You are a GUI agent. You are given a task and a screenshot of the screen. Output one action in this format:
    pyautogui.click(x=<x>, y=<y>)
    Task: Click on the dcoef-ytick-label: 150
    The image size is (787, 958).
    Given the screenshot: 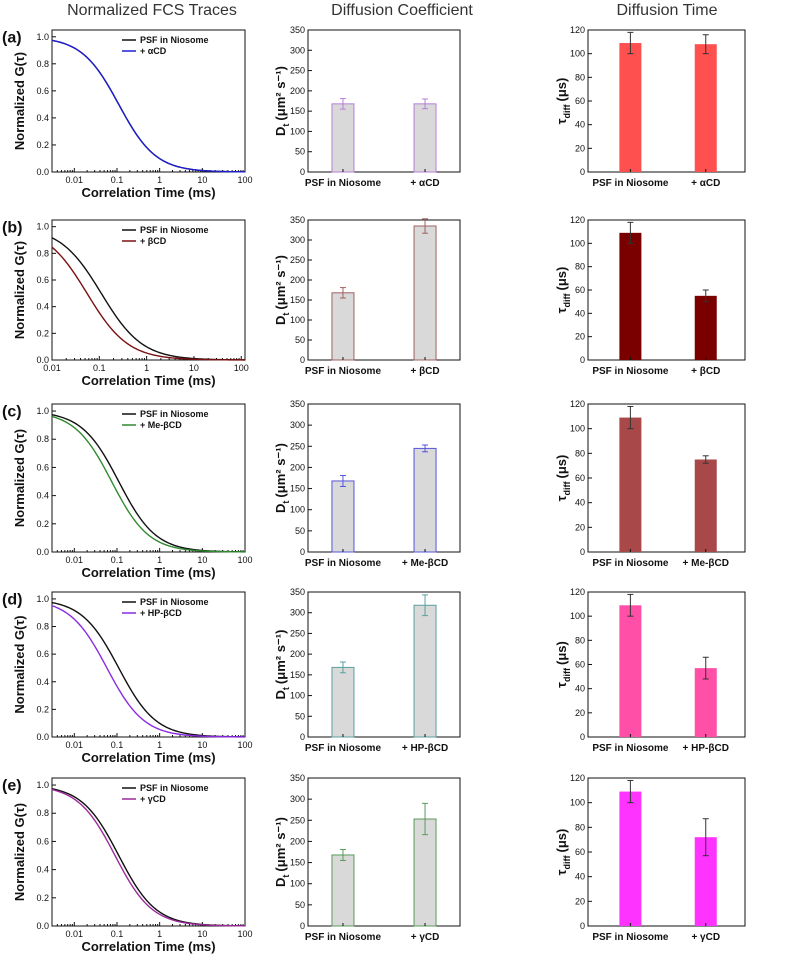 What is the action you would take?
    pyautogui.click(x=297, y=675)
    